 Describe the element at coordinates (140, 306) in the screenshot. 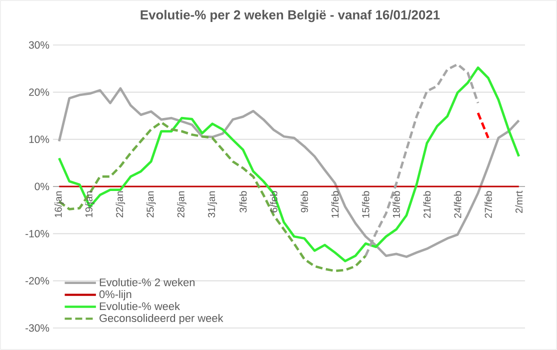

I see `legend-label: Evolutie-% week` at that location.